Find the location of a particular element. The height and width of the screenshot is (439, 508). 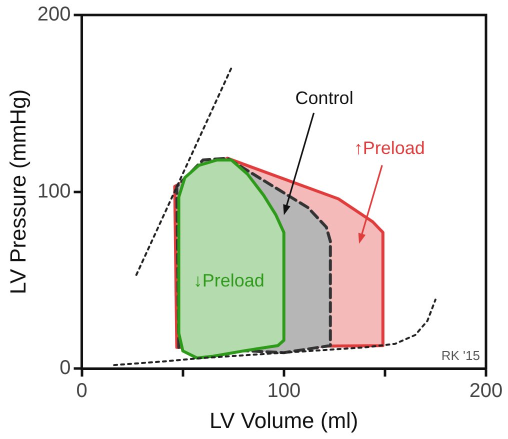

y-tick-label: 100 is located at coordinates (54, 191).